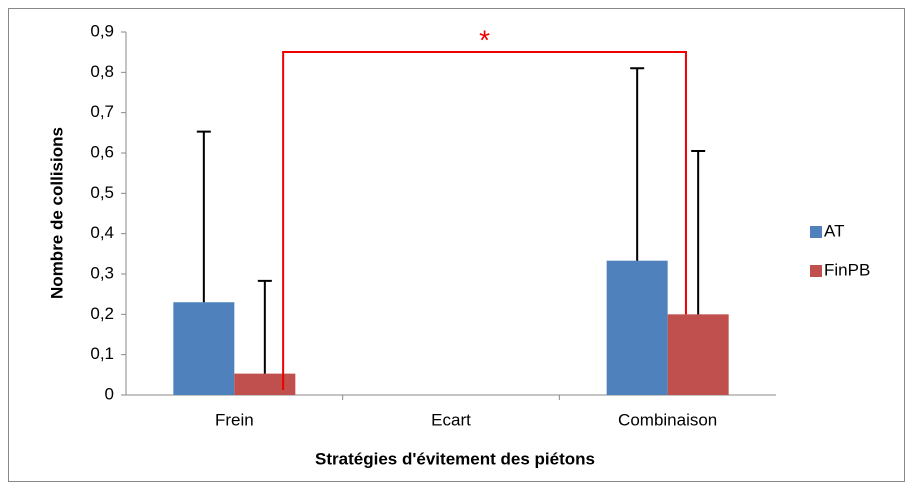 This screenshot has width=916, height=495. What do you see at coordinates (102, 111) in the screenshot?
I see `y-tick-label: 0,7` at bounding box center [102, 111].